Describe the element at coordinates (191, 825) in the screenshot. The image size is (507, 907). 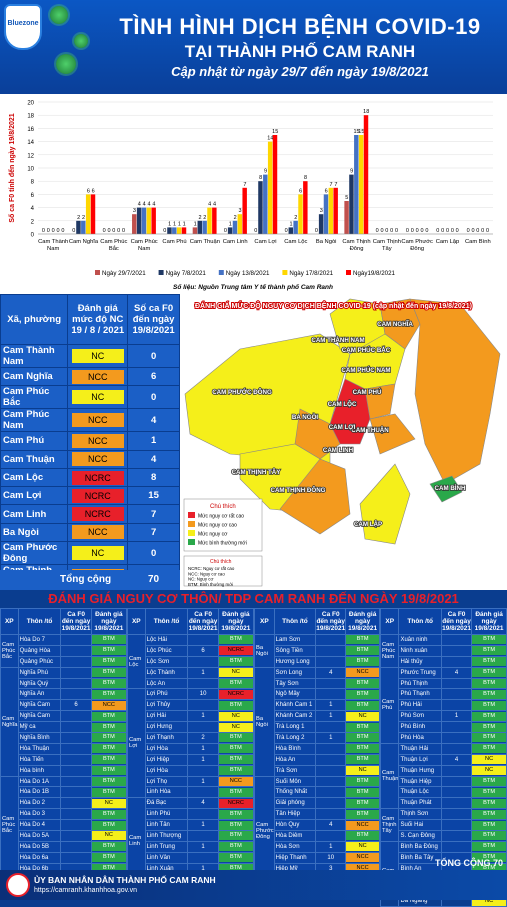
I see `table-row: Linh Tân 1 BTM` at that location.